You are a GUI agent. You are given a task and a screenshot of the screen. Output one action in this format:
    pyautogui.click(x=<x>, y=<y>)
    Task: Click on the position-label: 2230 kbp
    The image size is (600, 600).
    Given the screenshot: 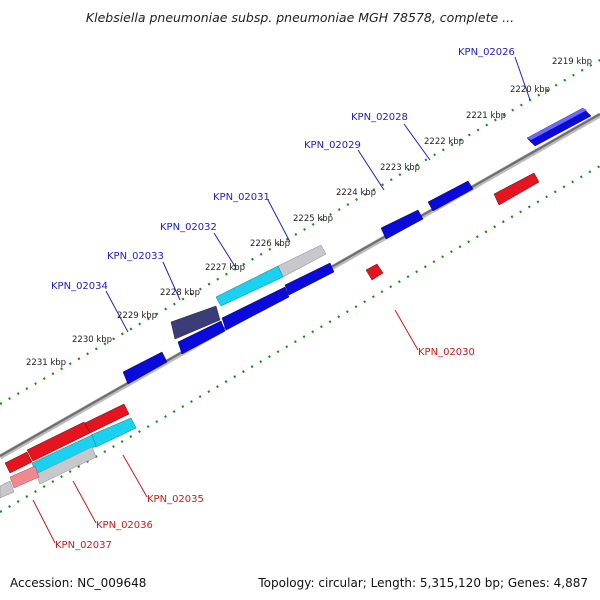 What is the action you would take?
    pyautogui.click(x=92, y=340)
    